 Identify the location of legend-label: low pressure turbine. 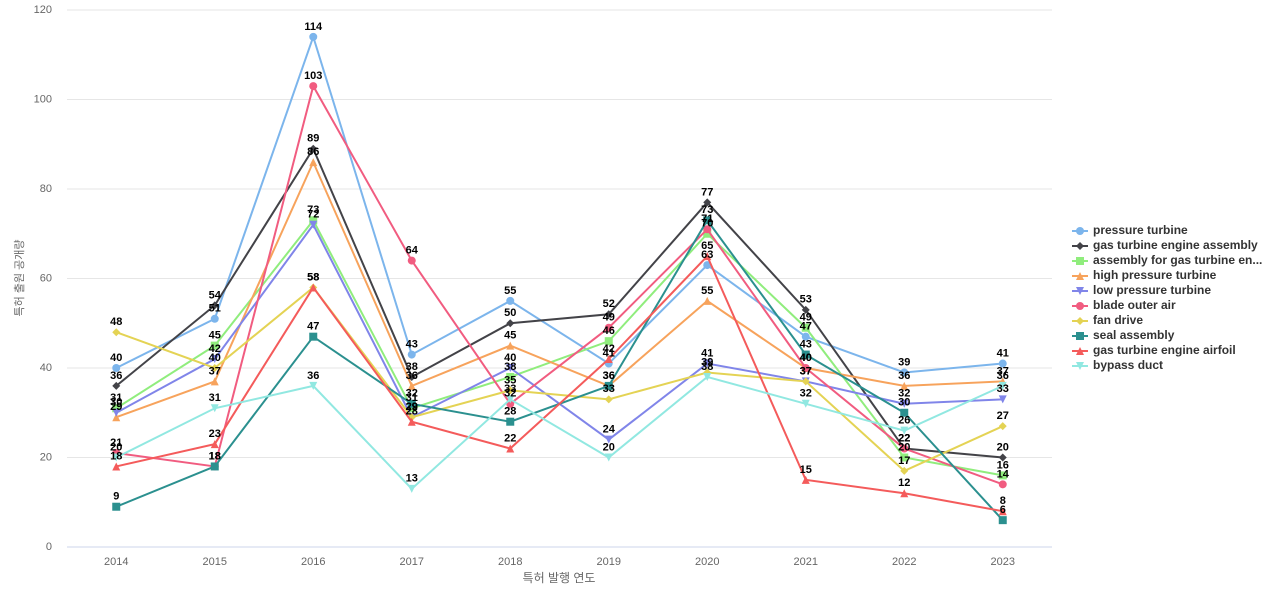
(1152, 290).